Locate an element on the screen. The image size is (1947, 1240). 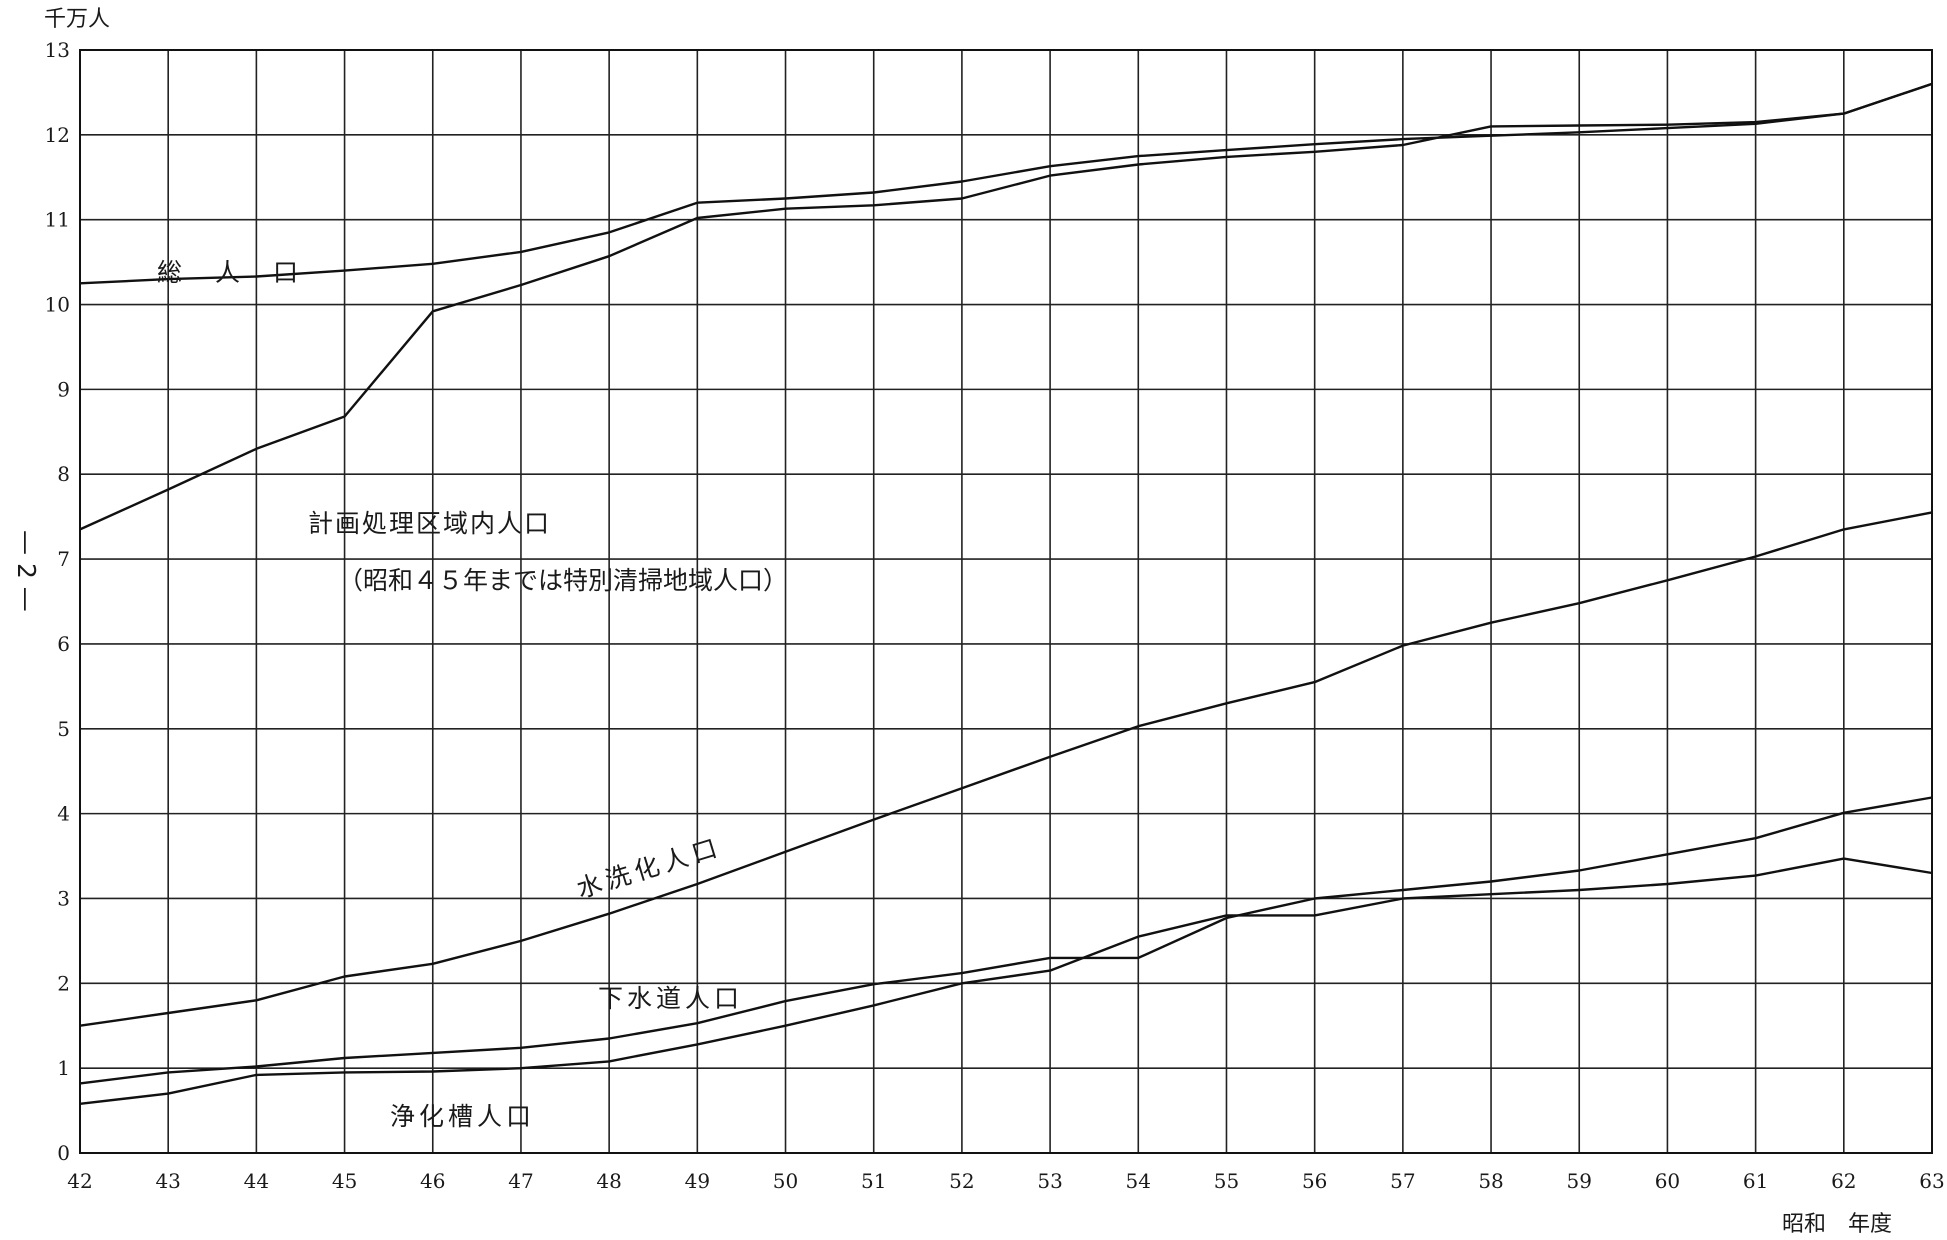
x-tick-label: 56 is located at coordinates (1314, 1181).